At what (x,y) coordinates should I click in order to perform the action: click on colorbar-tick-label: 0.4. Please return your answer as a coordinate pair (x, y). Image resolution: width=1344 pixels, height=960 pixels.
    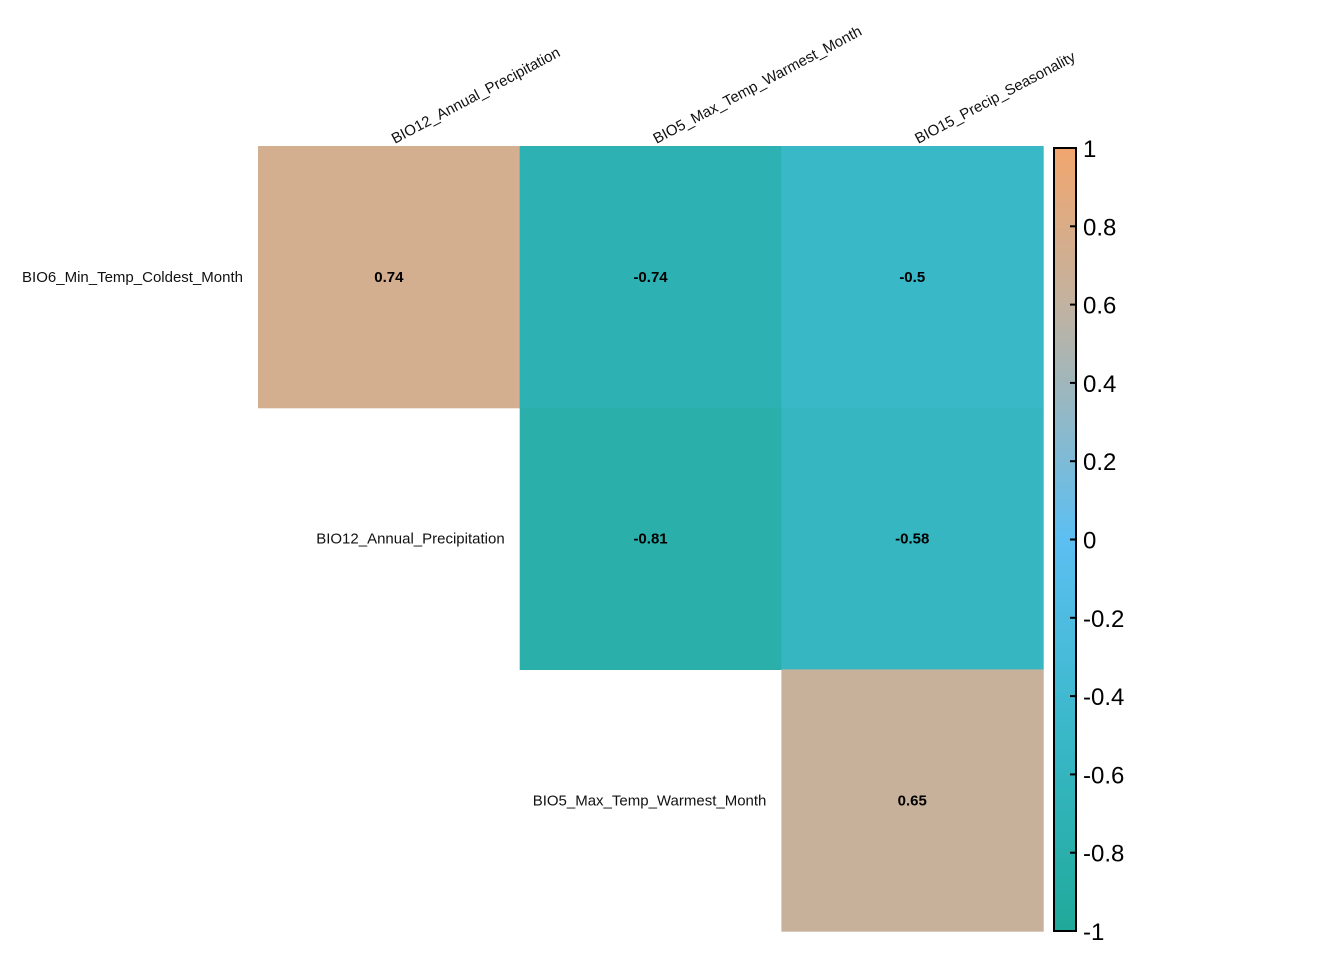
    Looking at the image, I should click on (1099, 384).